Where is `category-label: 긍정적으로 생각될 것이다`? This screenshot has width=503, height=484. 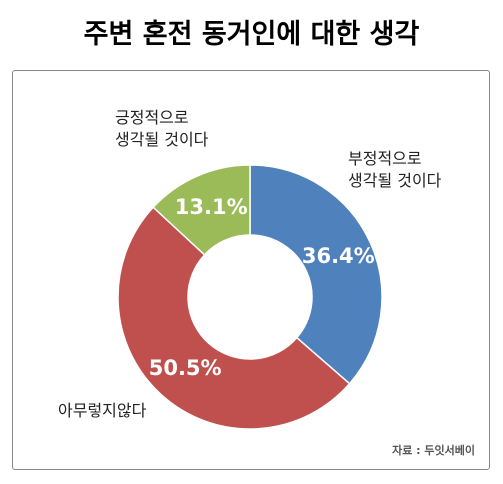 category-label: 긍정적으로 생각될 것이다 is located at coordinates (162, 128).